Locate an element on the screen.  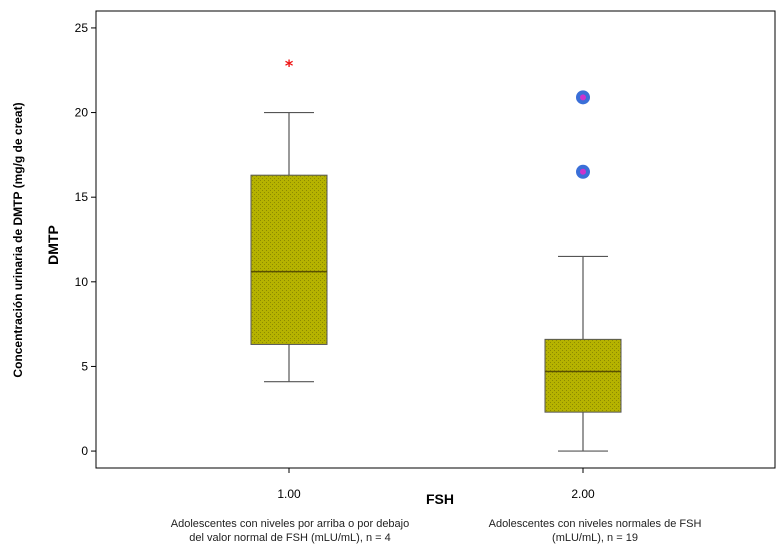
y-tick-label: 0 is located at coordinates (84, 451).